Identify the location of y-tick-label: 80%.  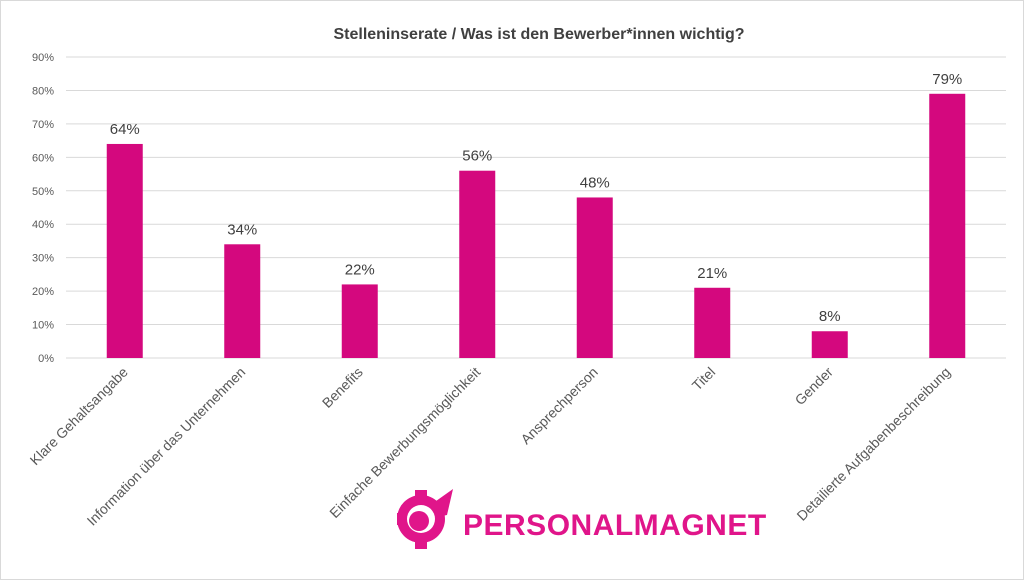
(43, 91).